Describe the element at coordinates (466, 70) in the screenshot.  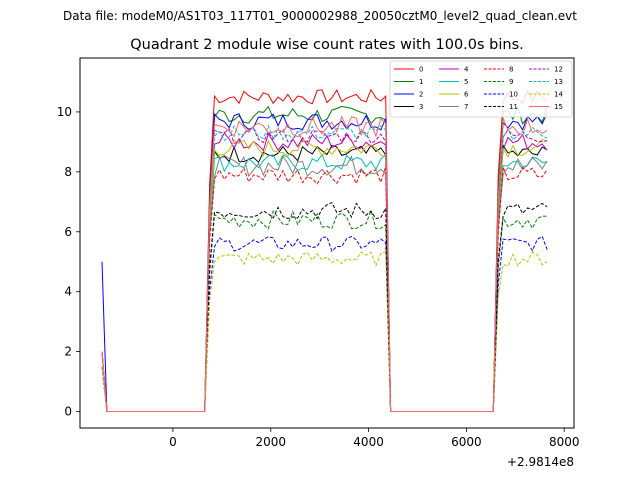
I see `legend-label-4: 4` at that location.